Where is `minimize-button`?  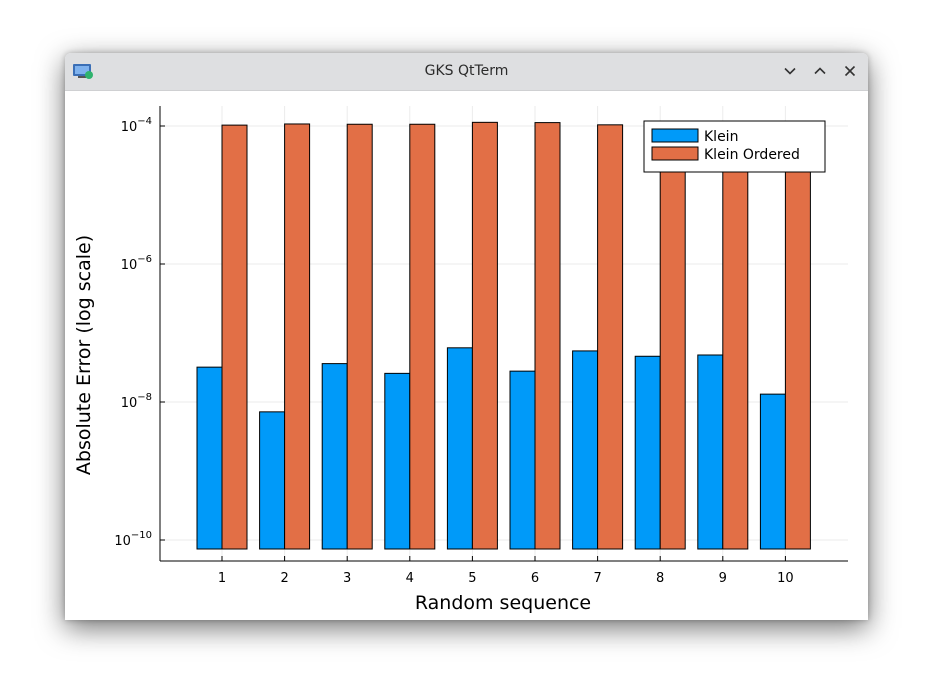 minimize-button is located at coordinates (790, 71).